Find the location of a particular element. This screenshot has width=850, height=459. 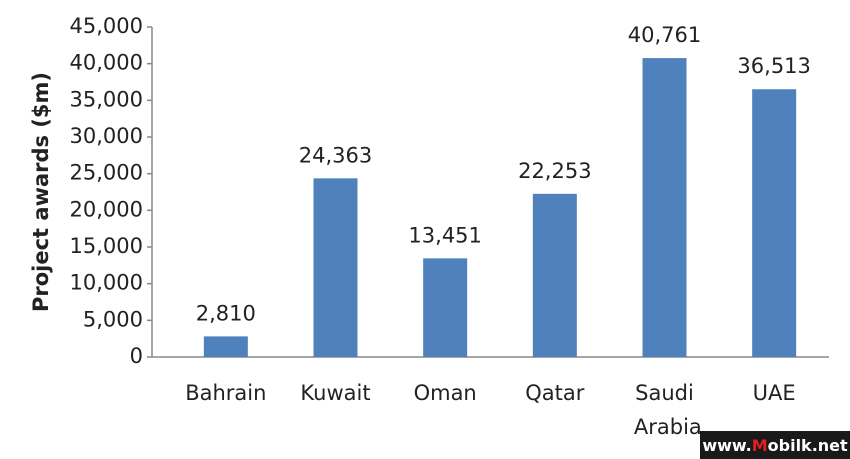

y-tick-label: 15,000 is located at coordinates (106, 246).